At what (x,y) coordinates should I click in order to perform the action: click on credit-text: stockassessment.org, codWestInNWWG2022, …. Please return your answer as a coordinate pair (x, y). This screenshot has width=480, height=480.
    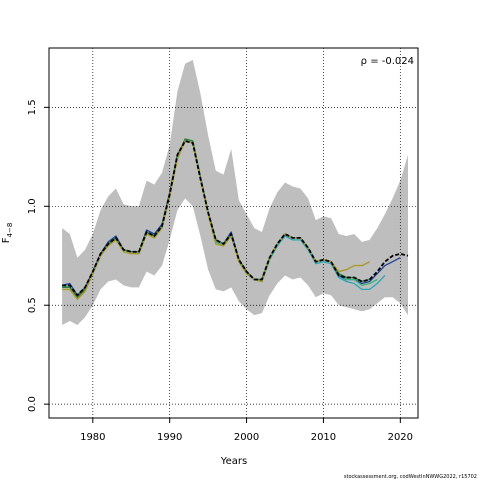
    Looking at the image, I should click on (410, 477).